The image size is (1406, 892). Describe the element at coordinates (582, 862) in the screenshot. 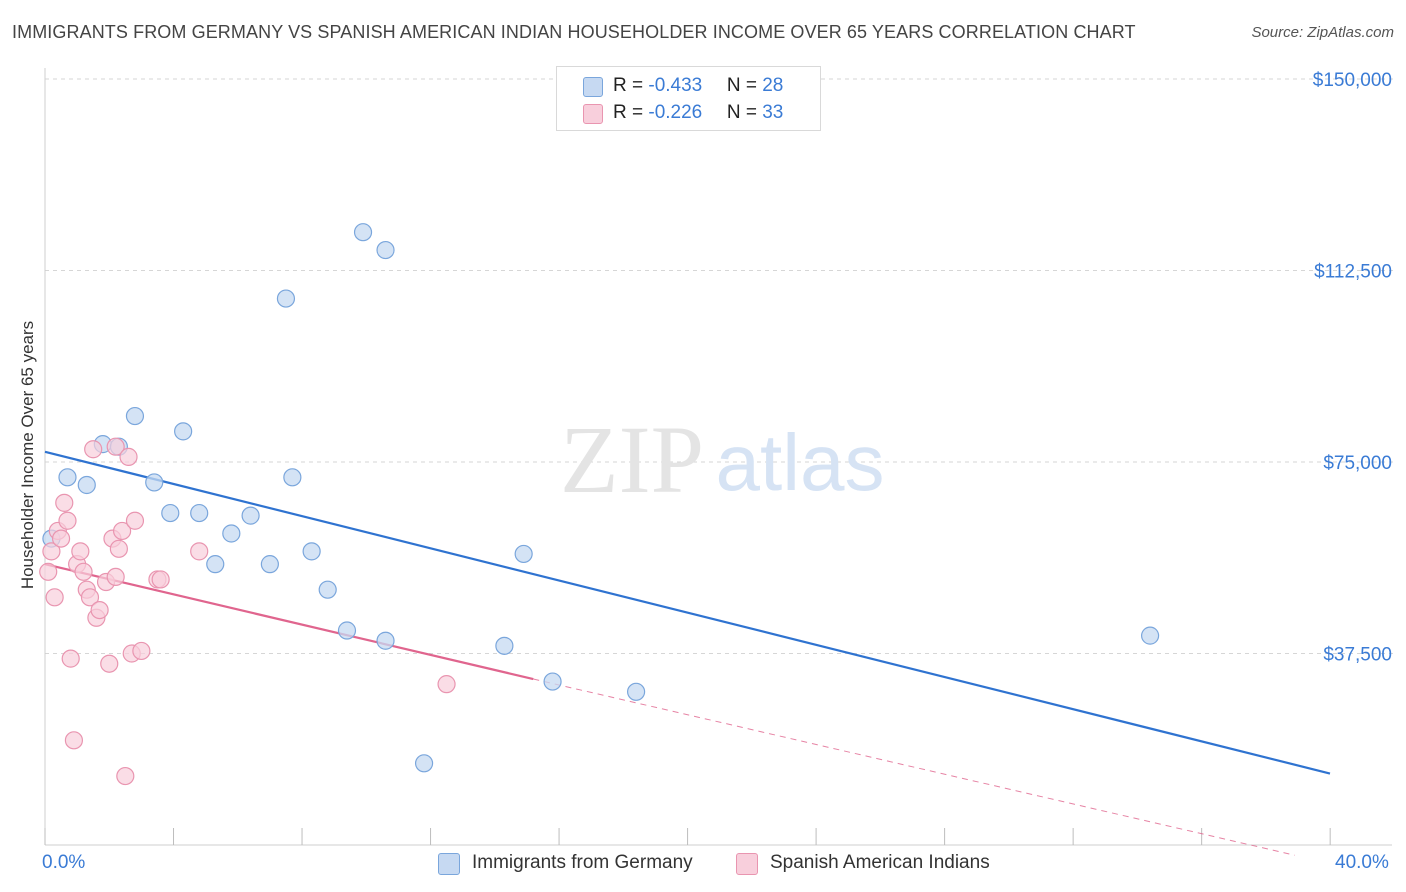

I see `series-label-germany: Immigrants from Germany` at that location.